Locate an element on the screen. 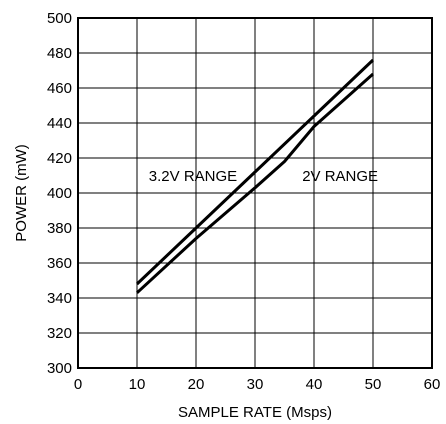 This screenshot has width=446, height=424. y-tick-label: 340 is located at coordinates (59, 298).